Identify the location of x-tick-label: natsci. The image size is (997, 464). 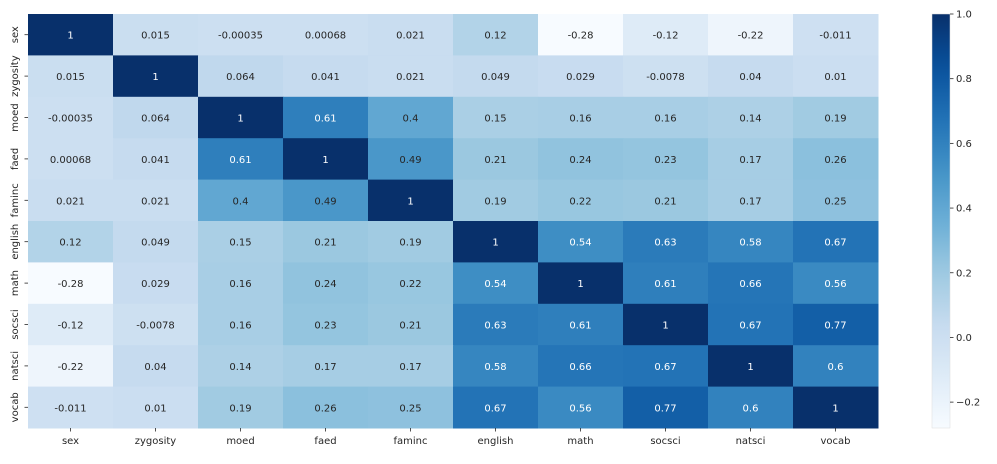
(751, 441).